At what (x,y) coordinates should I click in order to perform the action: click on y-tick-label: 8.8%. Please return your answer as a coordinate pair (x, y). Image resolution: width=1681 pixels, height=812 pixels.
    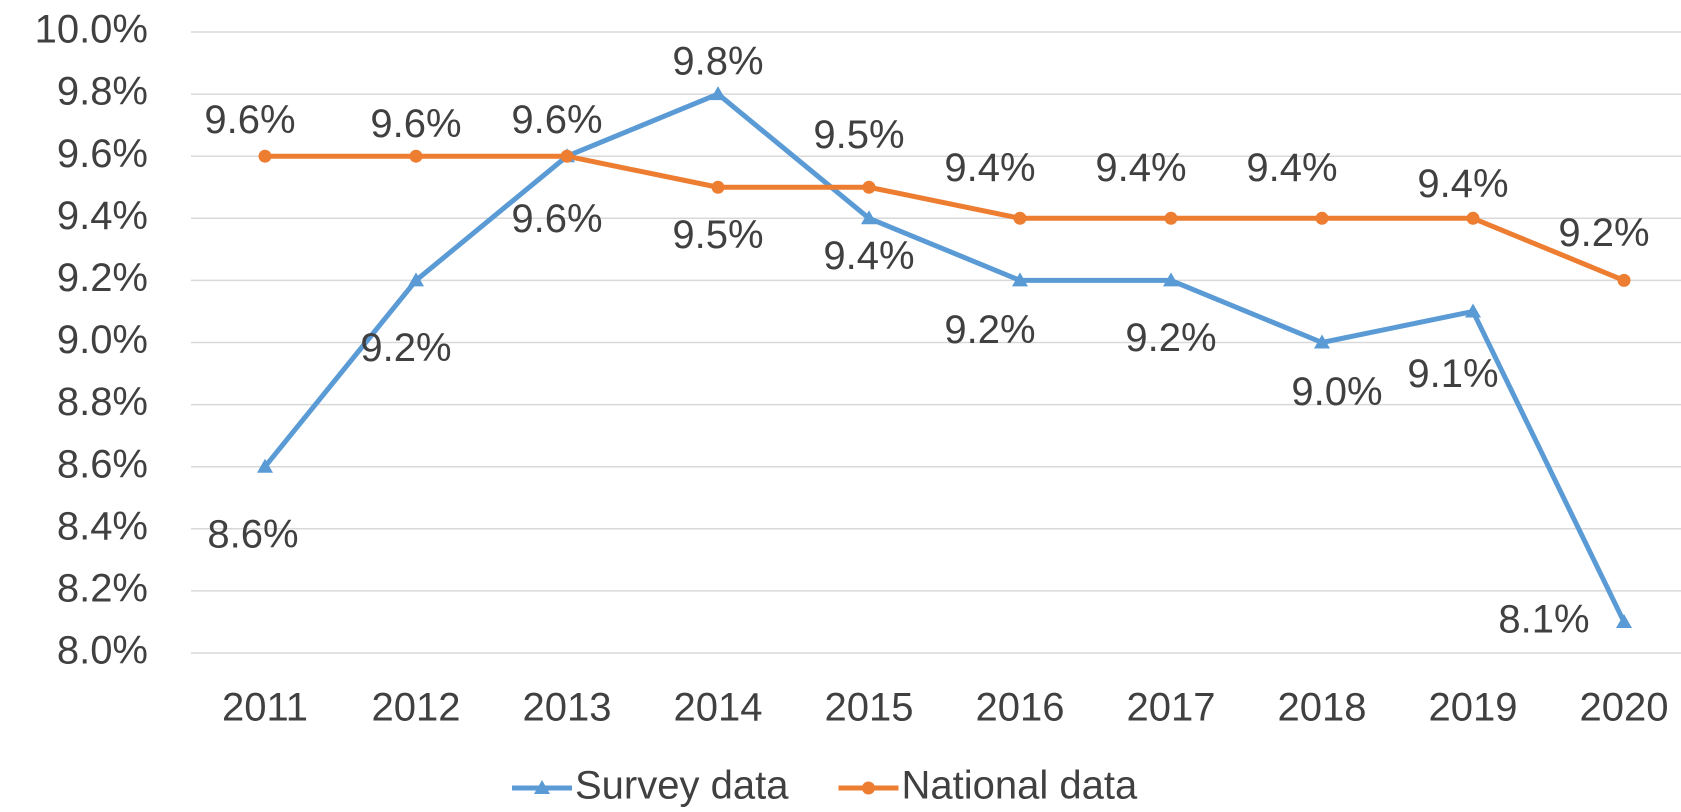
    Looking at the image, I should click on (102, 402).